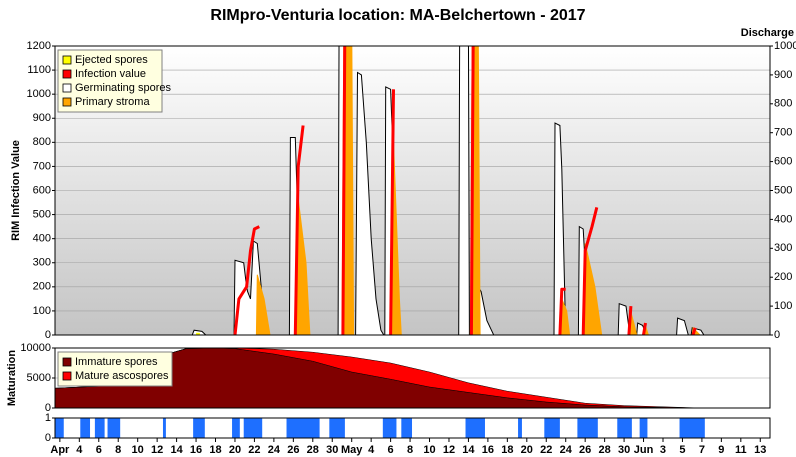  I want to click on y-tick-label: 400, so click(42, 239).